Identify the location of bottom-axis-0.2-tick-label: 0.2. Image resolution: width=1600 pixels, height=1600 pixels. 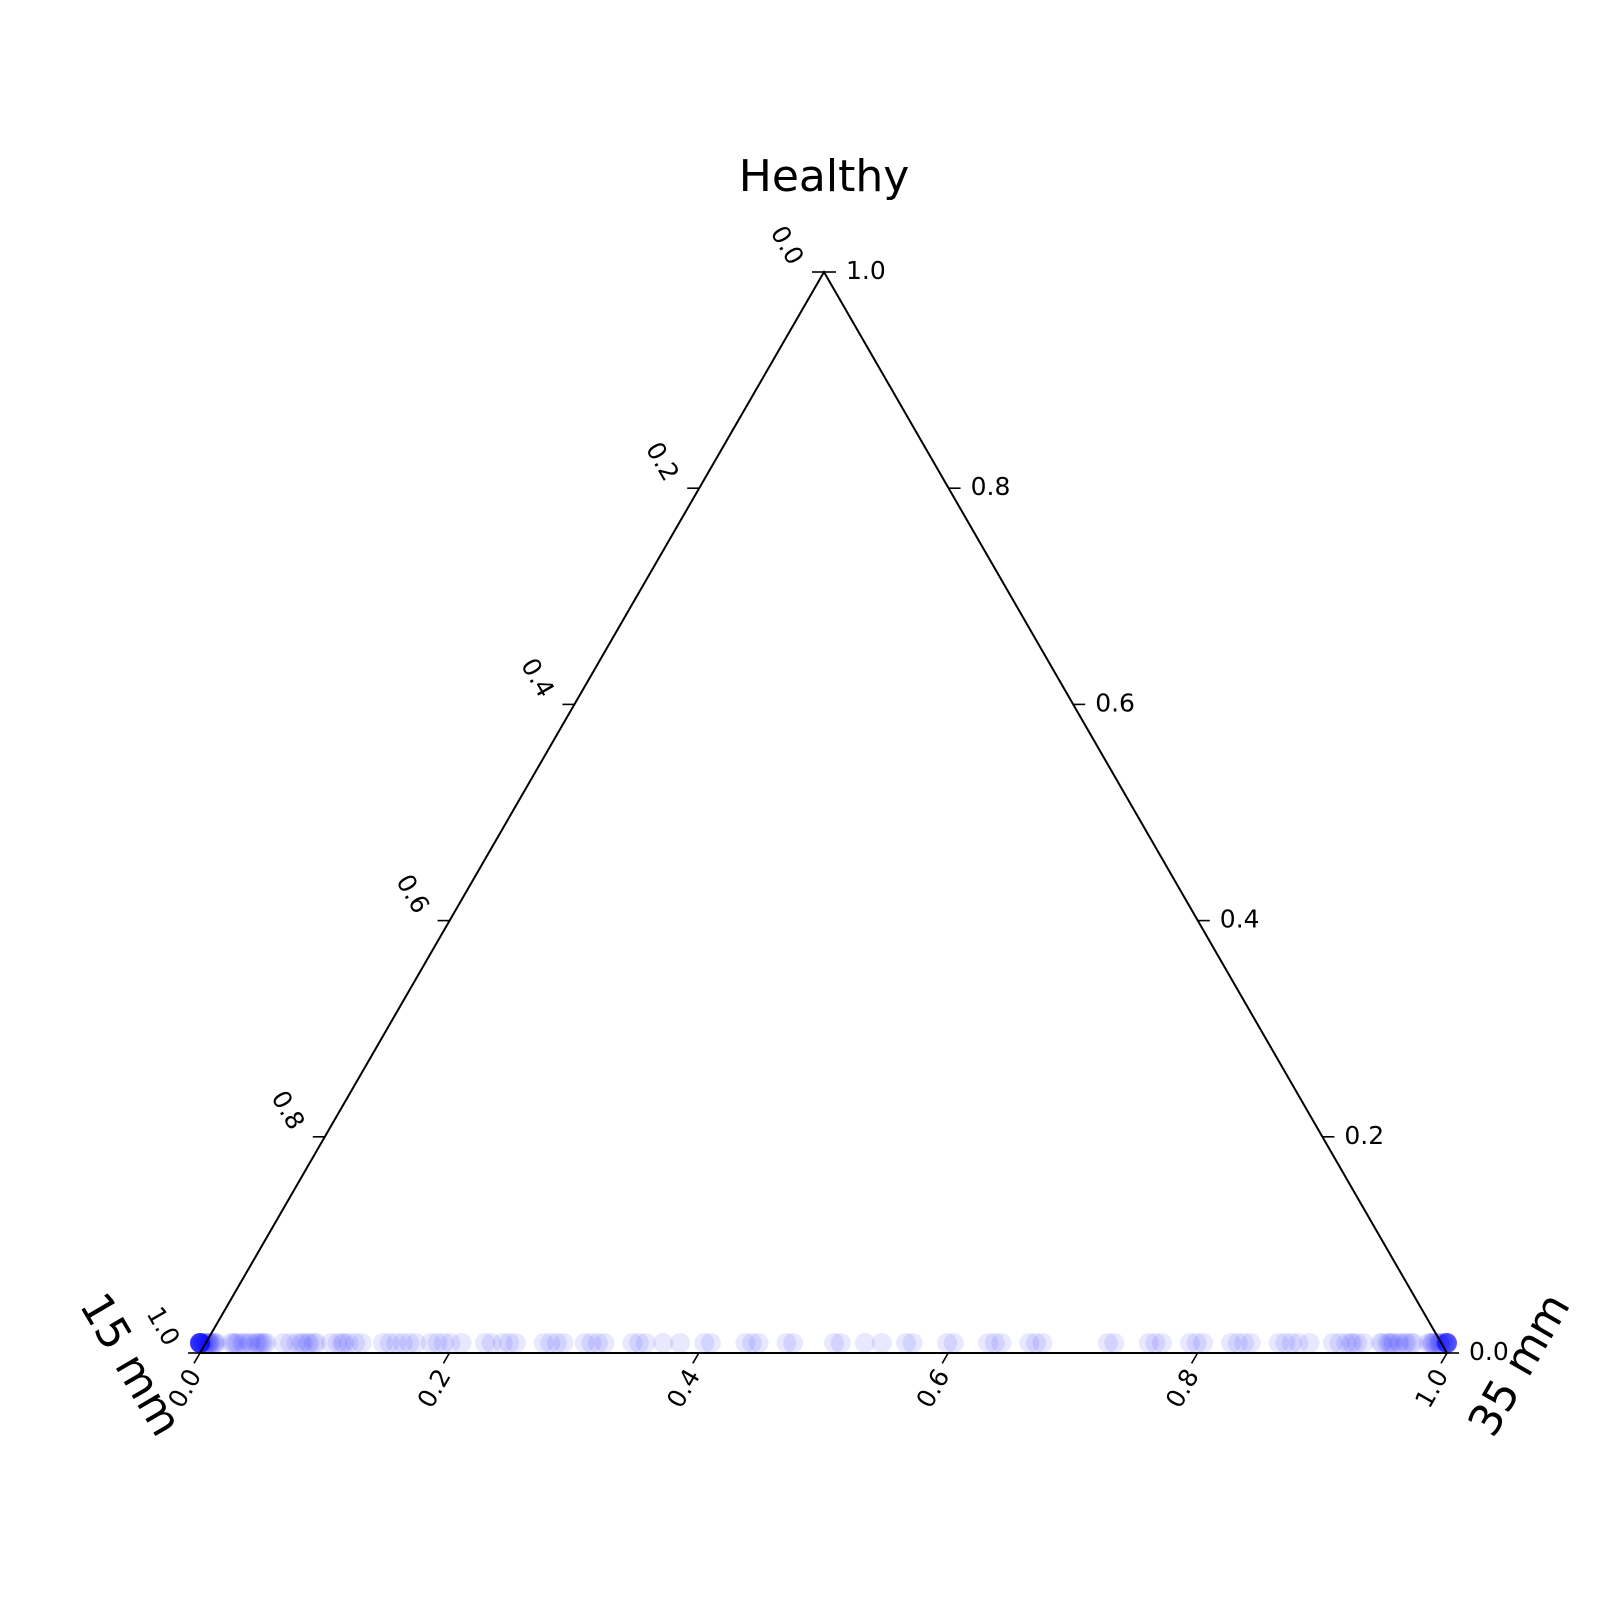
(434, 1388).